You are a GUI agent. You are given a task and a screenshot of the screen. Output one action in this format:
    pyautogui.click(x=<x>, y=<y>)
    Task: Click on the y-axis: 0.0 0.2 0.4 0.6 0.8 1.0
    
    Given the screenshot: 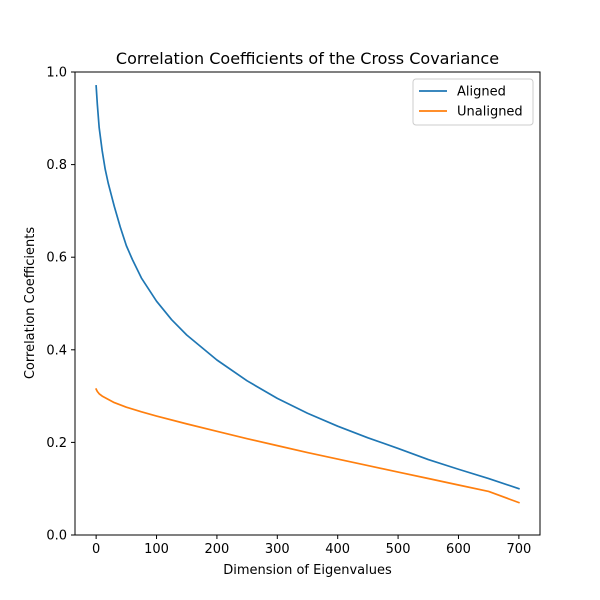 What is the action you would take?
    pyautogui.click(x=60, y=305)
    